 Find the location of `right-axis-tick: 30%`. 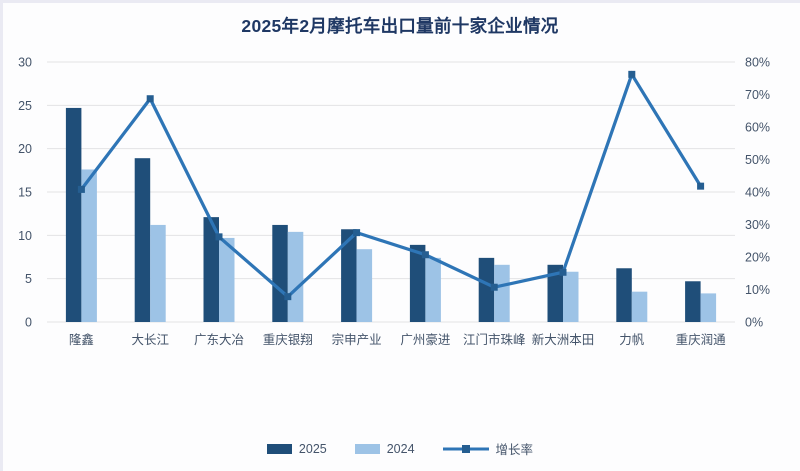

right-axis-tick: 30% is located at coordinates (757, 225).